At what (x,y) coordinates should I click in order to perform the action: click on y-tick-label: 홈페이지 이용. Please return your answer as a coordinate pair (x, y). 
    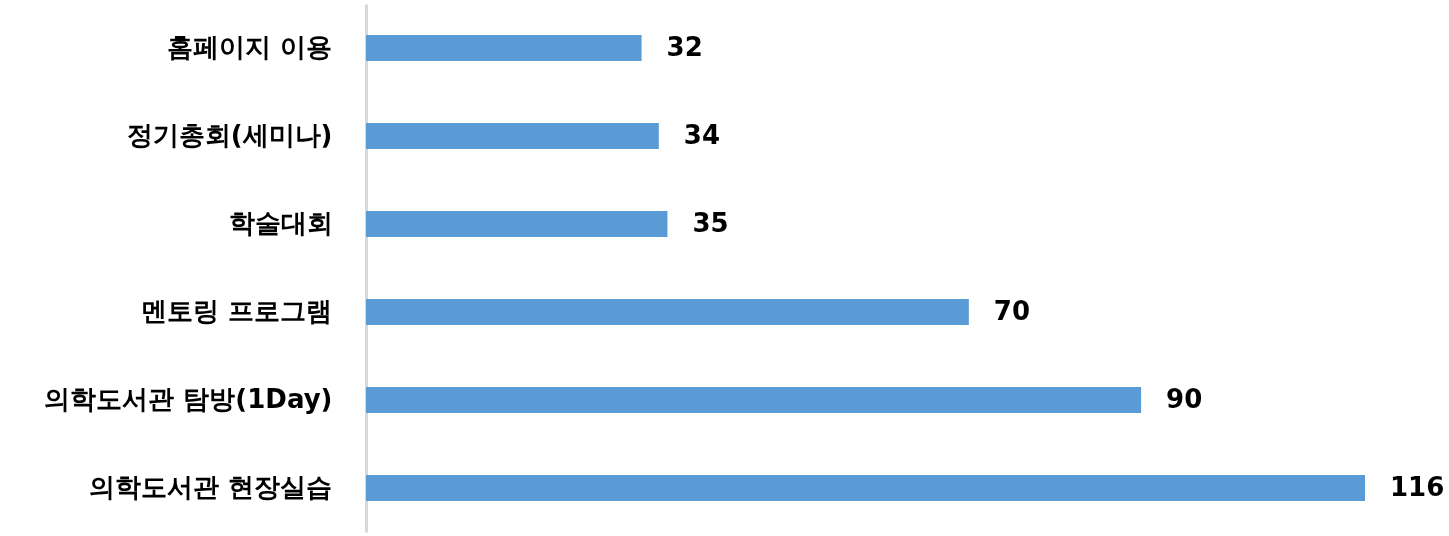
    Looking at the image, I should click on (250, 47).